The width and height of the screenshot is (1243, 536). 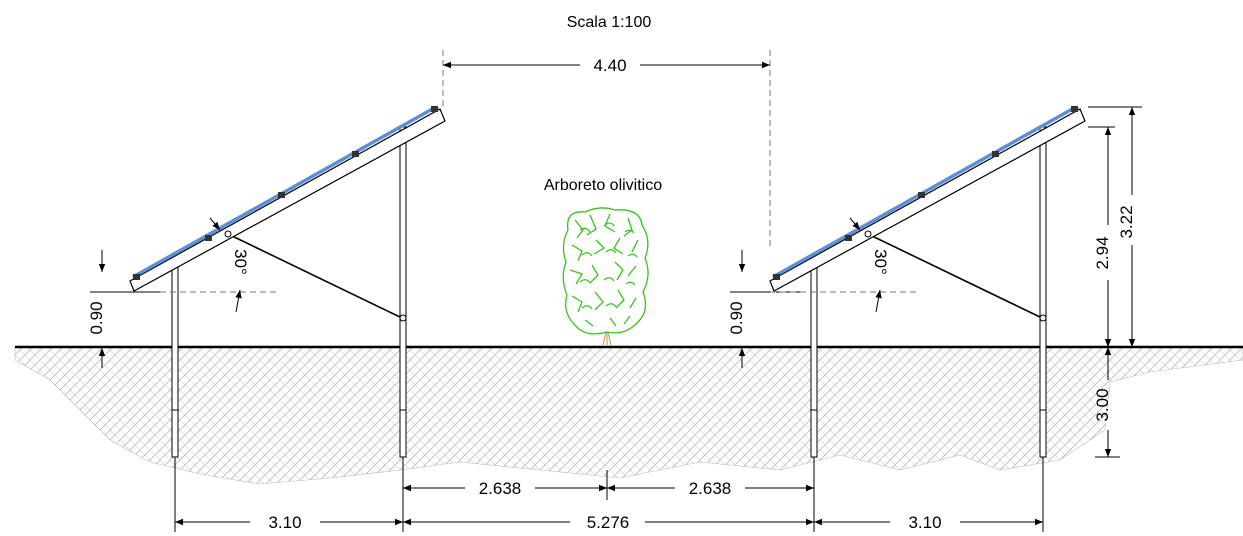 What do you see at coordinates (175, 358) in the screenshot?
I see `left-front-post` at bounding box center [175, 358].